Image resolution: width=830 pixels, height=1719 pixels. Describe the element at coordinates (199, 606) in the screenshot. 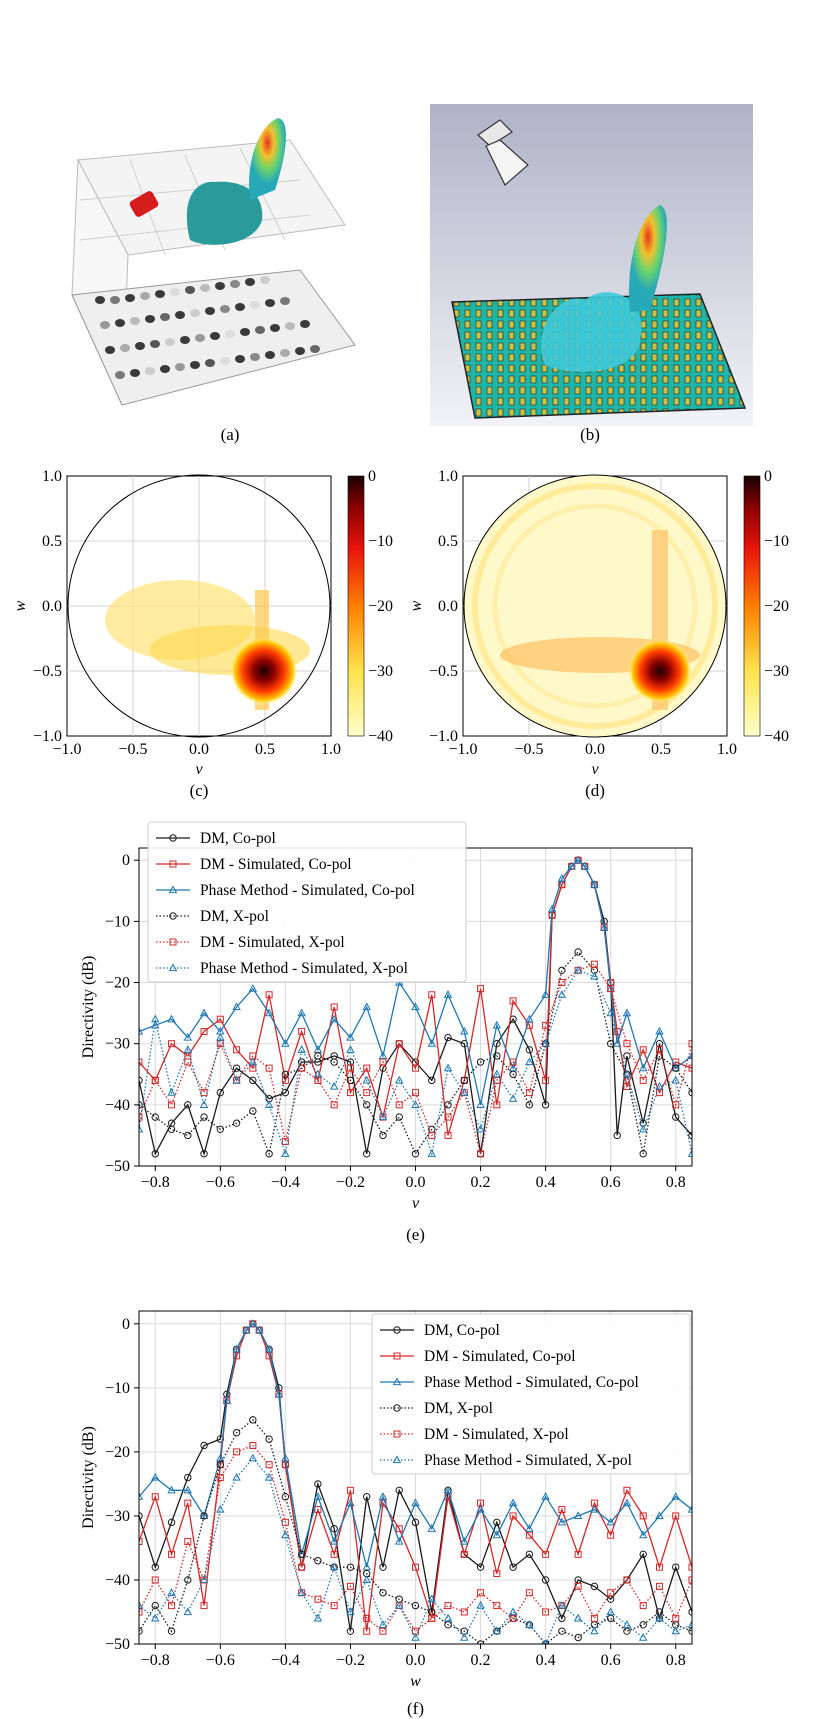

I see `unit-circle-c` at that location.